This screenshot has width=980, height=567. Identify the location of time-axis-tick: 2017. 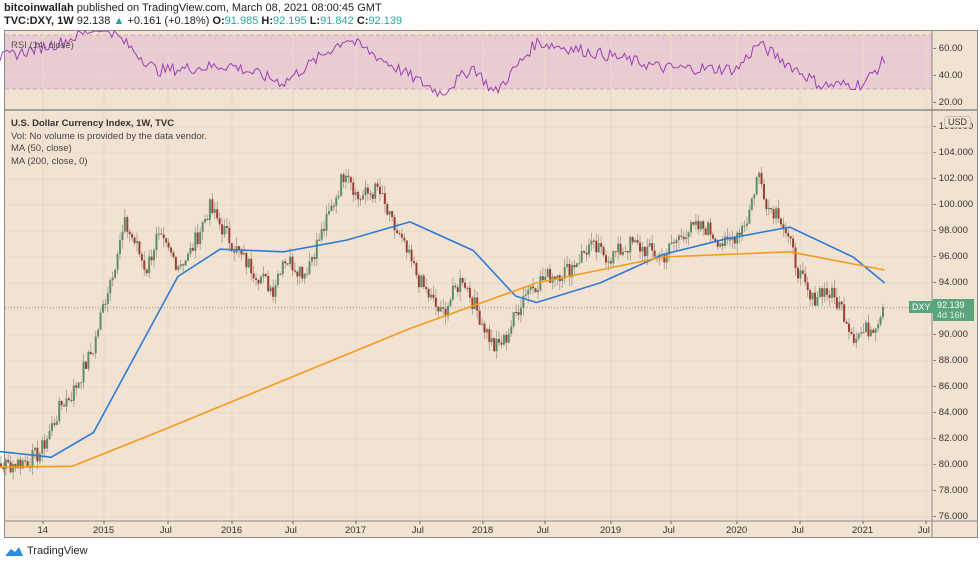
(356, 530).